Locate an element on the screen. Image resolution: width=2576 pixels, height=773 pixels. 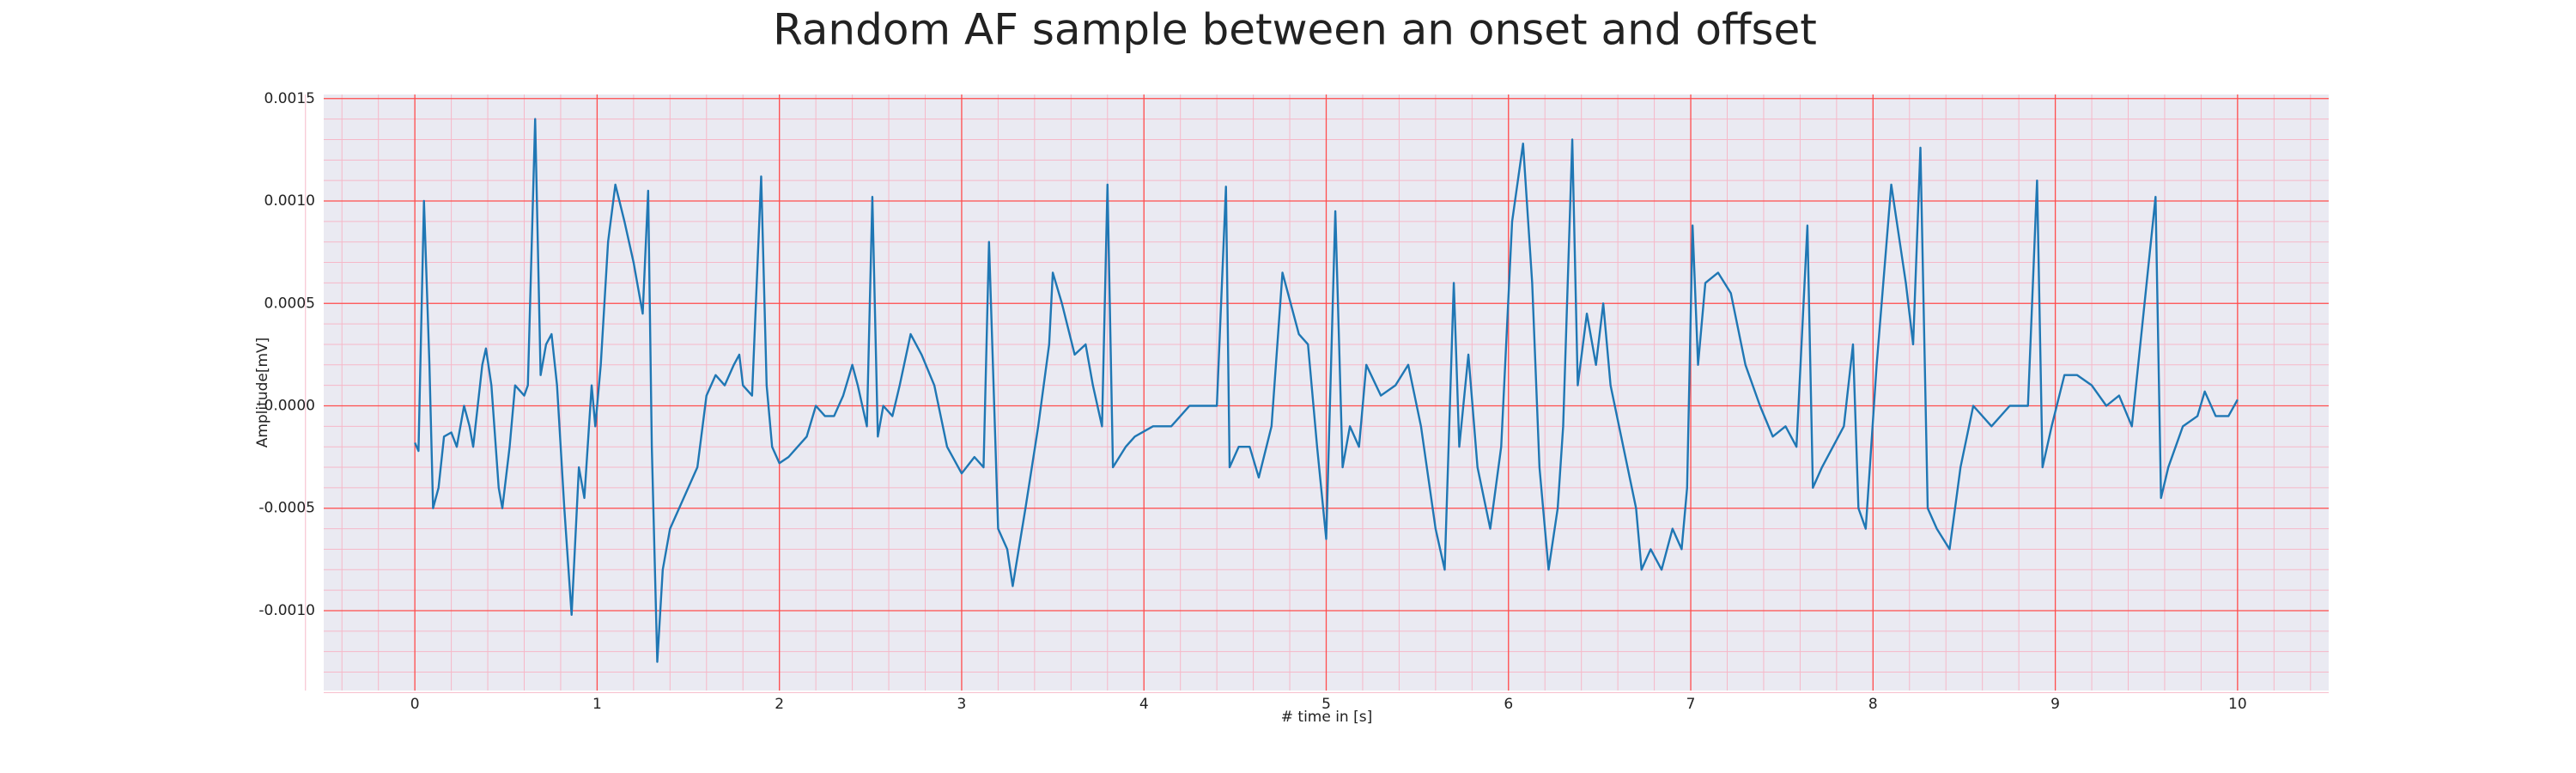
x-tick-label: 2 is located at coordinates (779, 704).